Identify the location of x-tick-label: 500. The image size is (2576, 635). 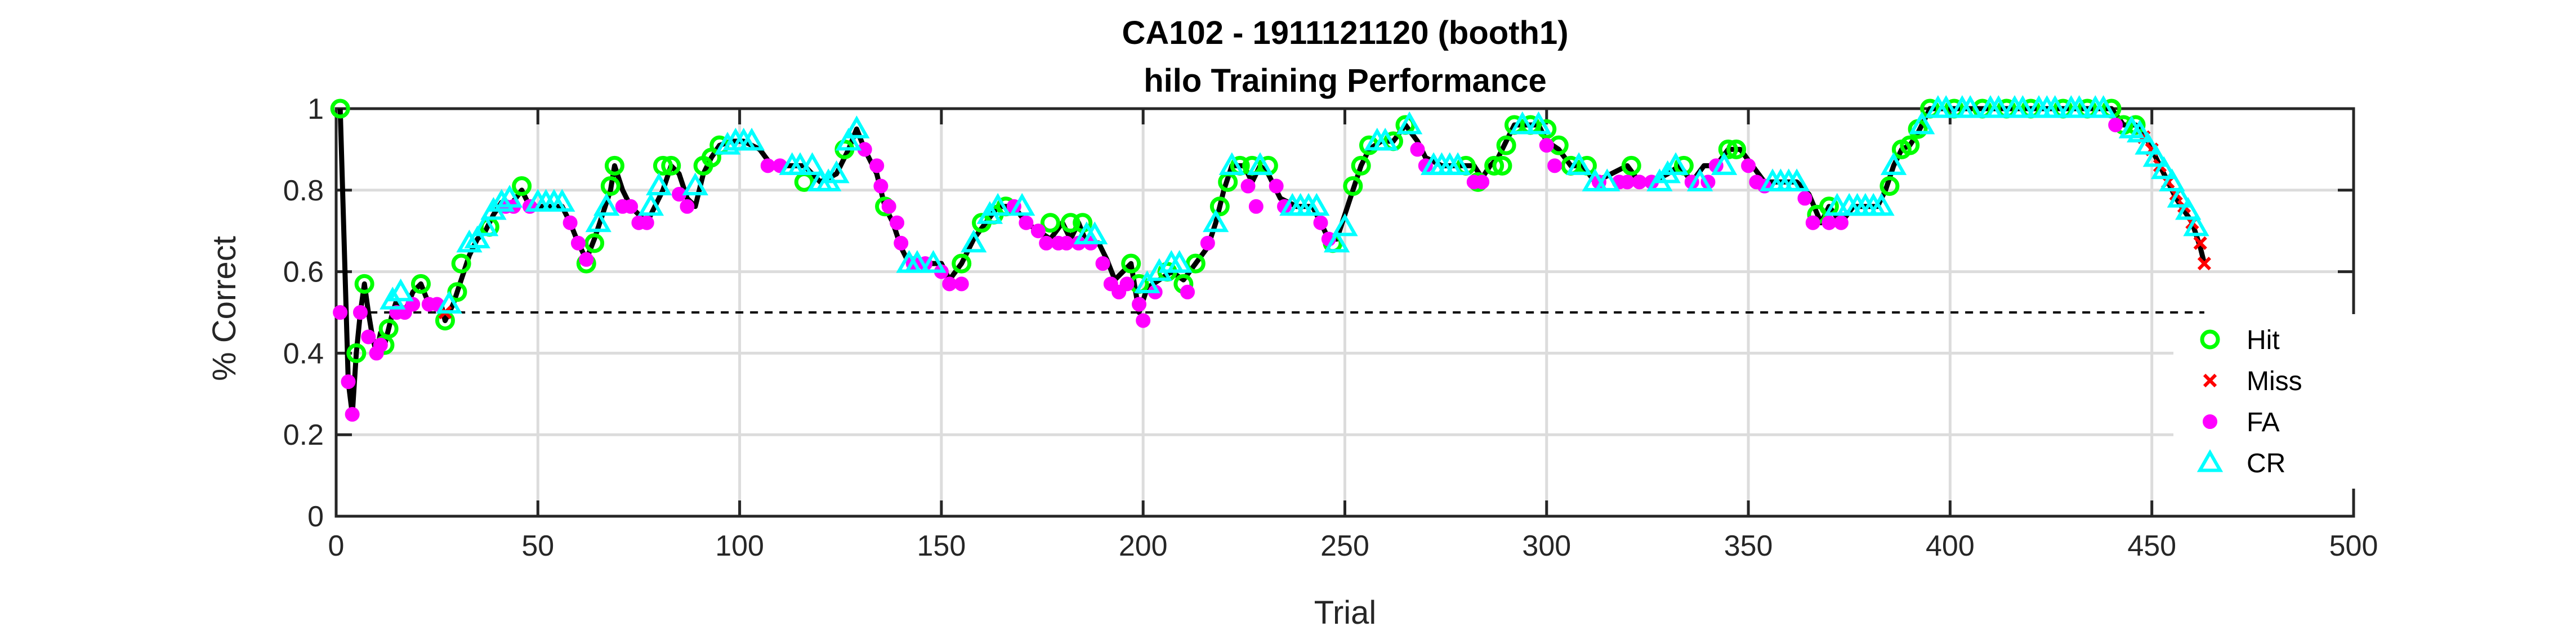
(2353, 546).